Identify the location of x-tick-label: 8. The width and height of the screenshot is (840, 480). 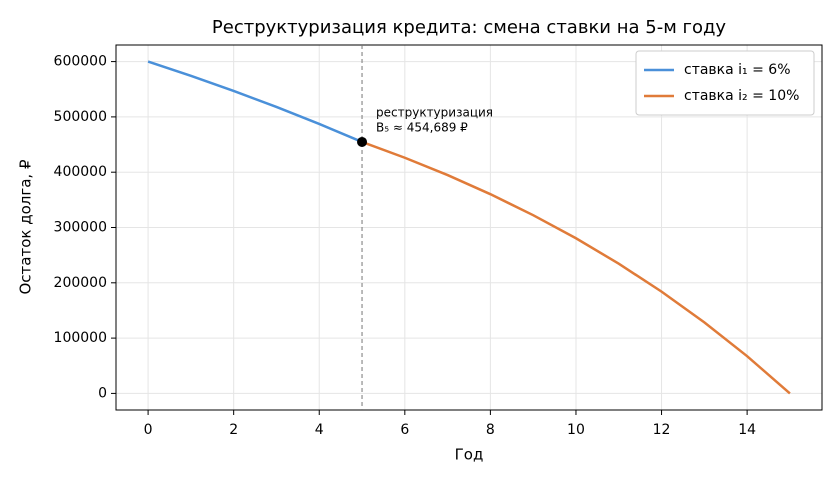
(490, 430).